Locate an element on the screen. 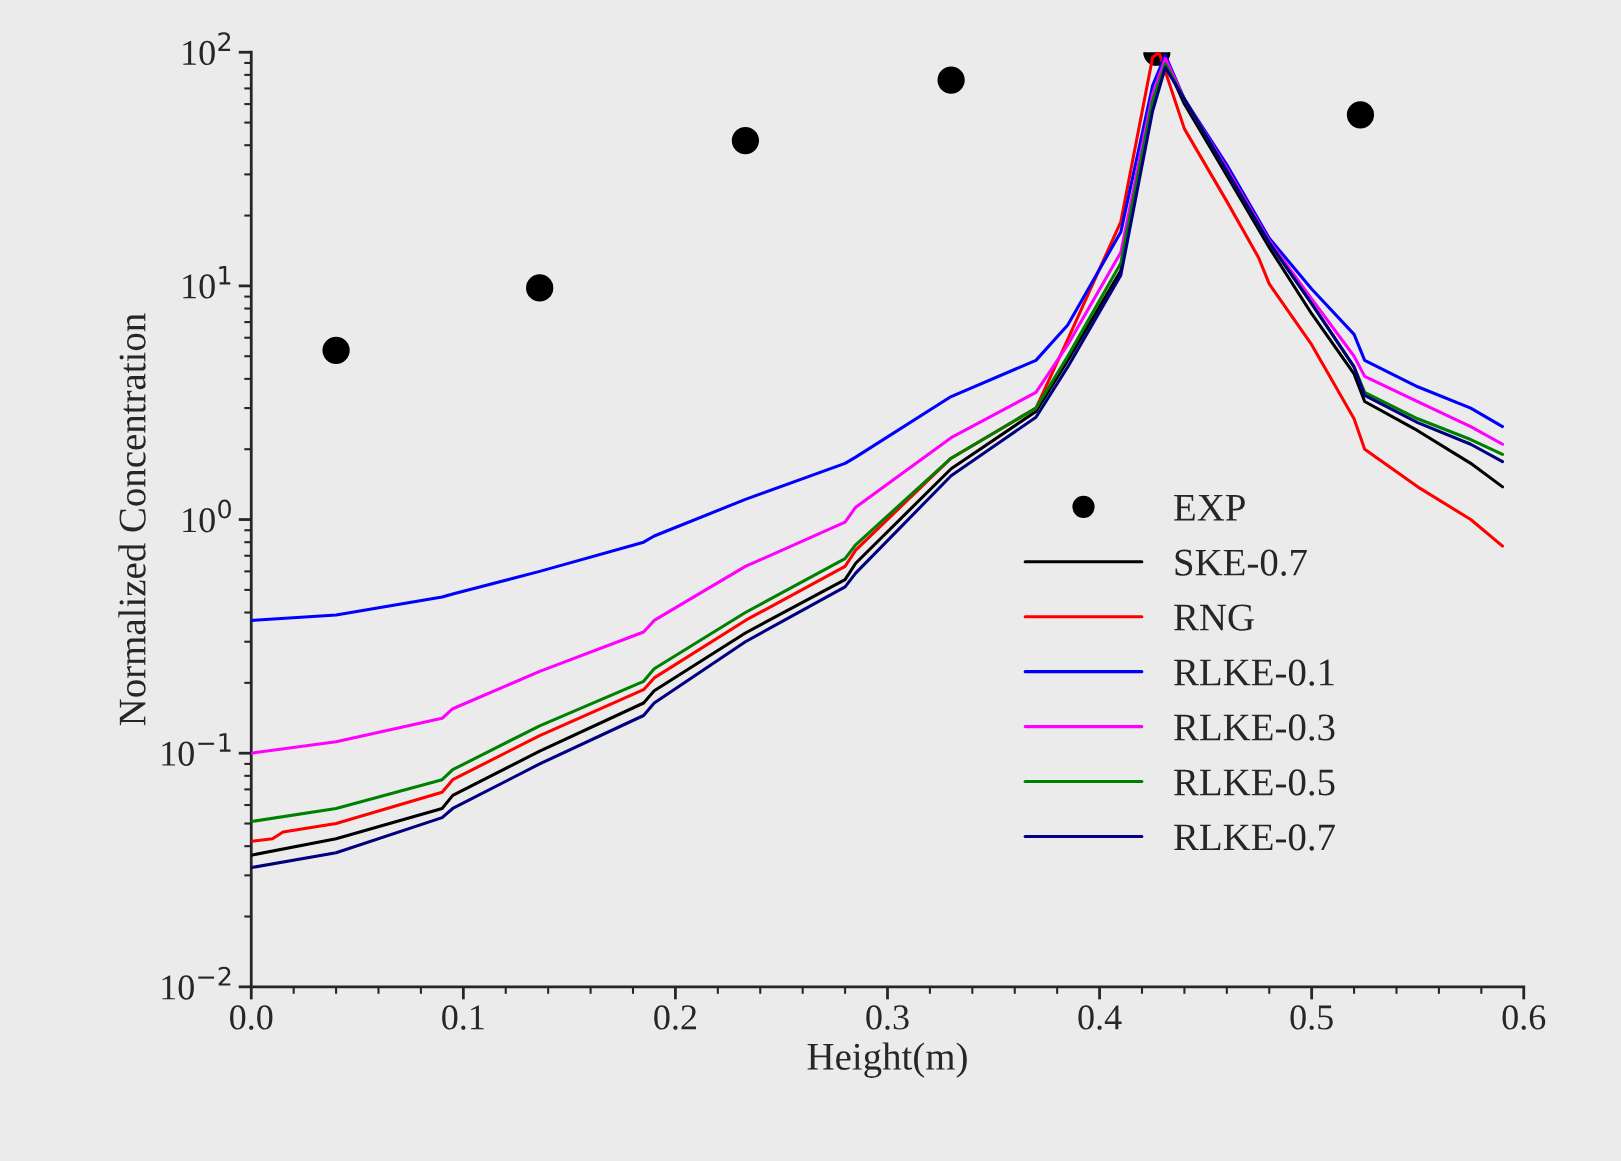 The width and height of the screenshot is (1621, 1161). x-tick-label: 0.3 is located at coordinates (887, 1017).